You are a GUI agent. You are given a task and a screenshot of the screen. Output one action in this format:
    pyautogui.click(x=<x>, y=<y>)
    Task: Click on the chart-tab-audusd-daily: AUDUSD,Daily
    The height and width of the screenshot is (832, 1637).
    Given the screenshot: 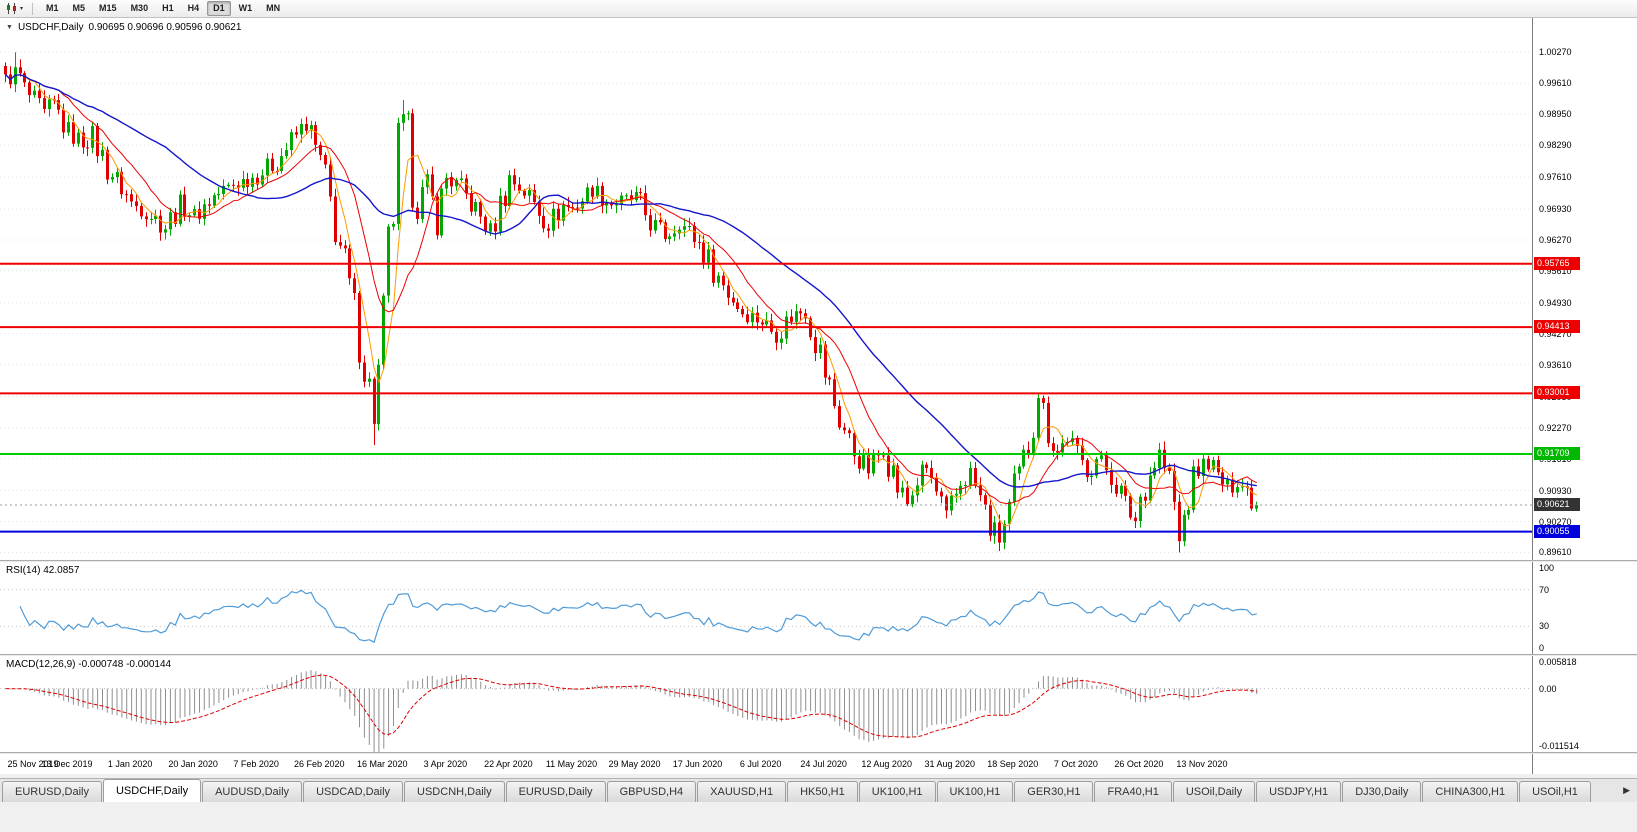 What is the action you would take?
    pyautogui.click(x=252, y=791)
    